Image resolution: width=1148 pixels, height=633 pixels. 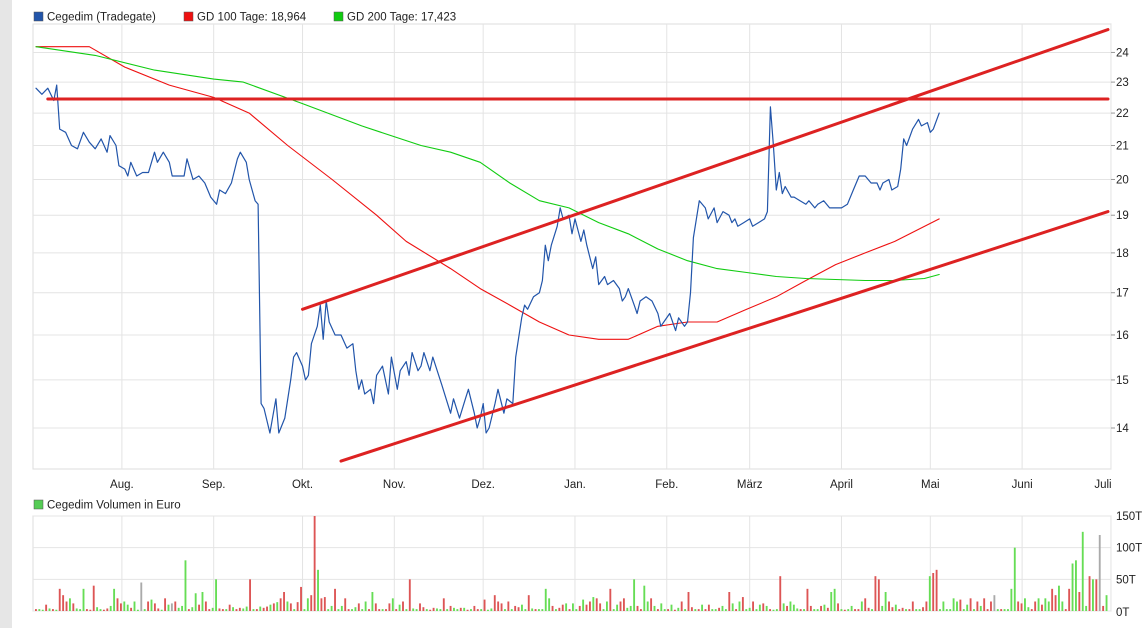 I want to click on x-tick-label-dez: Dez., so click(x=483, y=485).